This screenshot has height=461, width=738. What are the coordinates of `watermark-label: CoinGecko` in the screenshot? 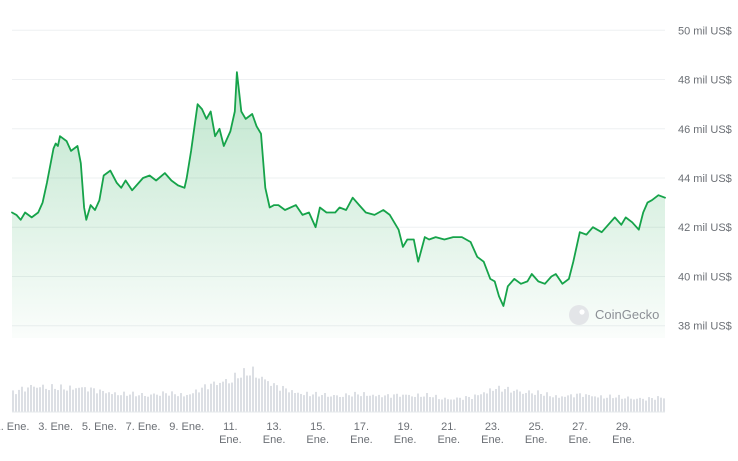 It's located at (627, 314).